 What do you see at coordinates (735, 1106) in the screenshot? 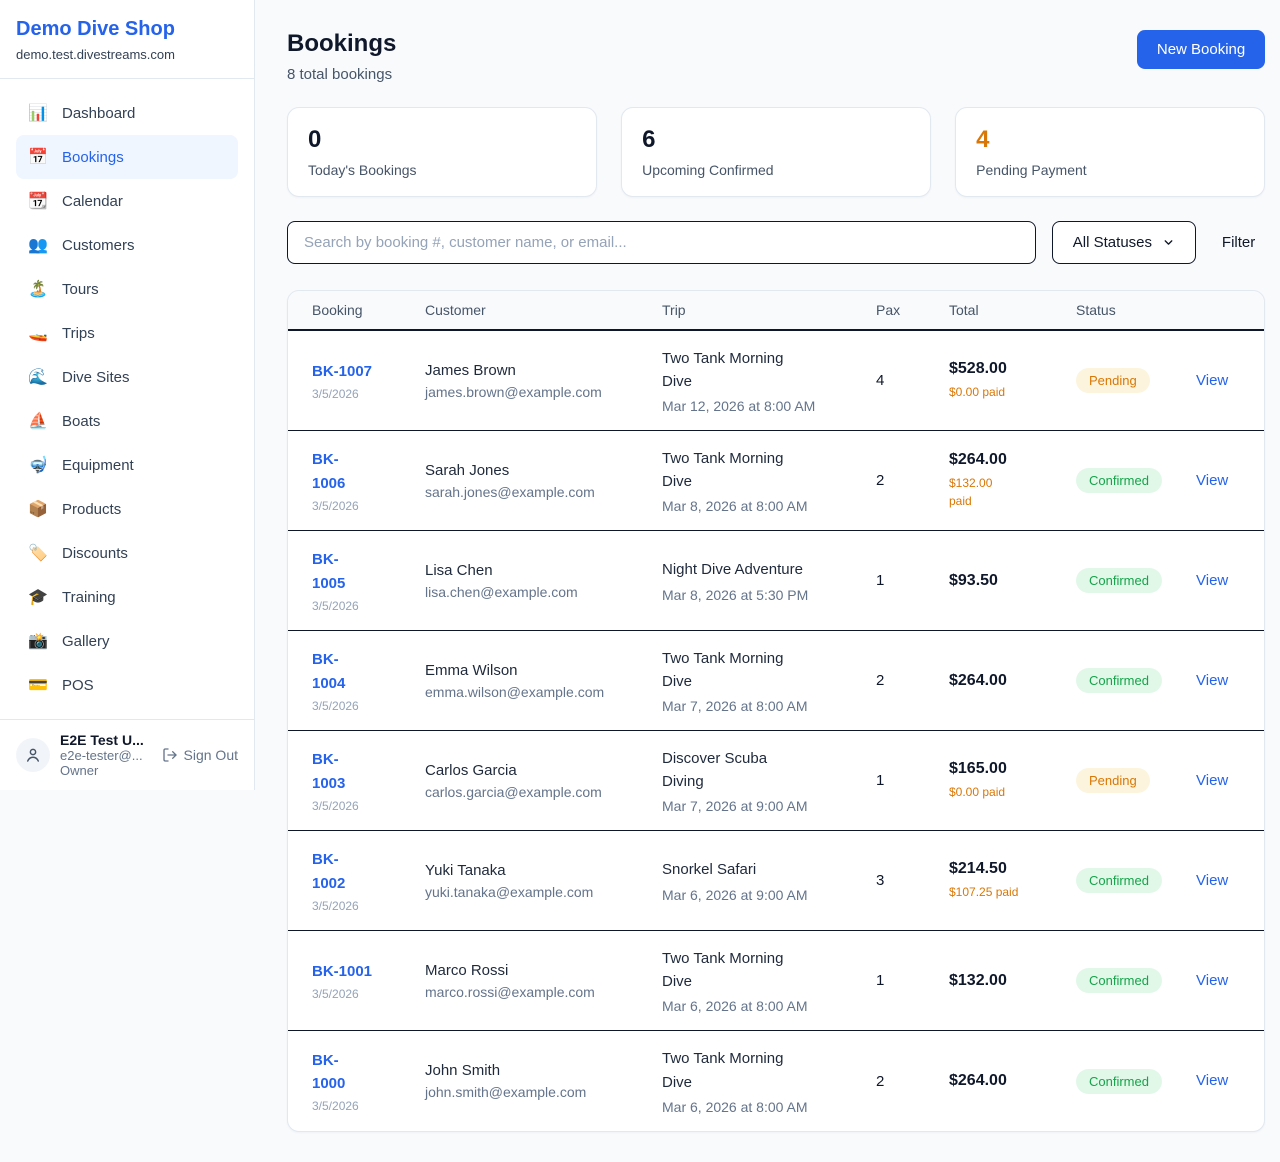
I see `trip-datetime: Mar 6, 2026 at 8:00 AM` at bounding box center [735, 1106].